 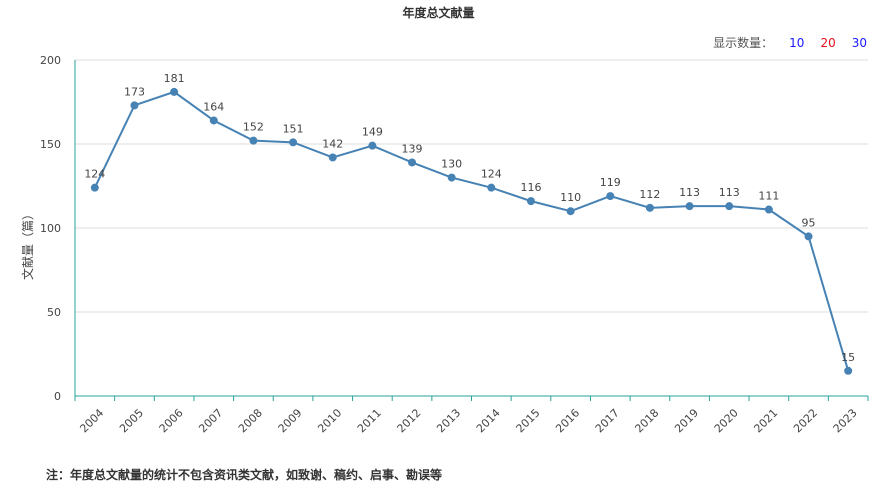 What do you see at coordinates (828, 42) in the screenshot?
I see `display-count-option-20: 20` at bounding box center [828, 42].